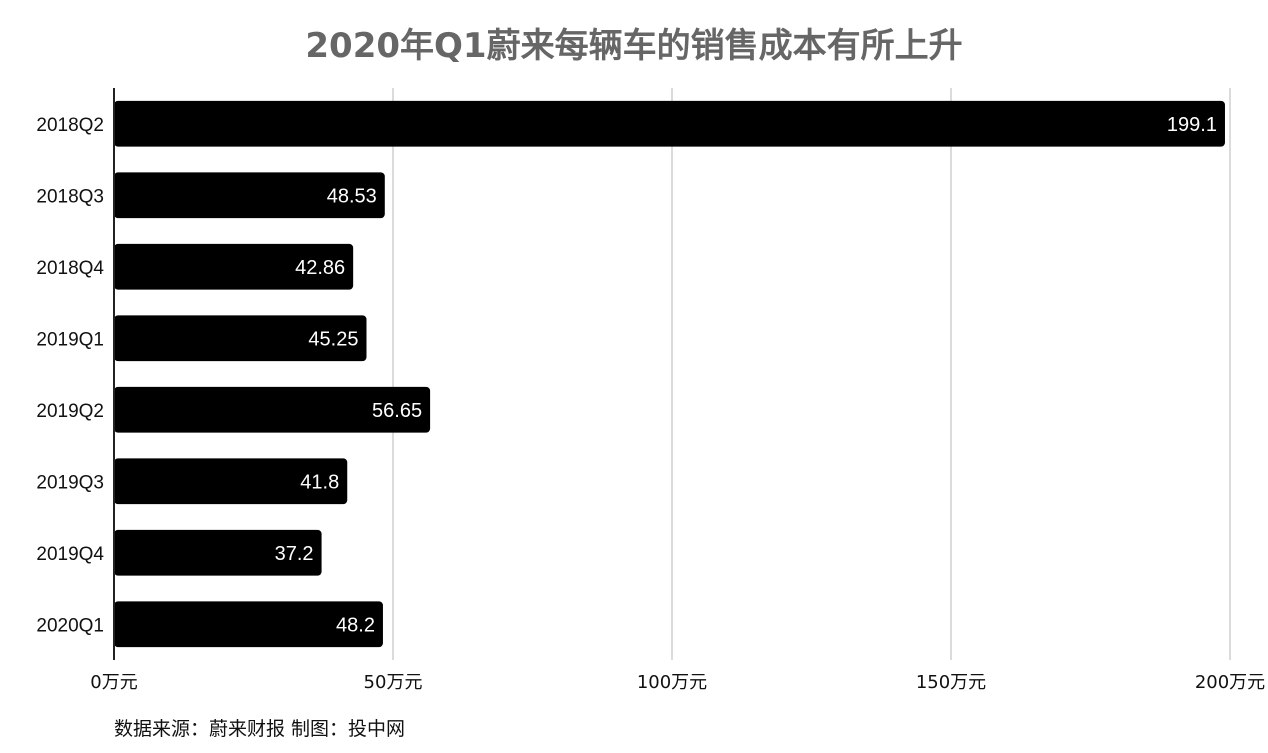 This screenshot has height=753, width=1268. Describe the element at coordinates (113, 682) in the screenshot. I see `x-tick-label: 0万元` at that location.